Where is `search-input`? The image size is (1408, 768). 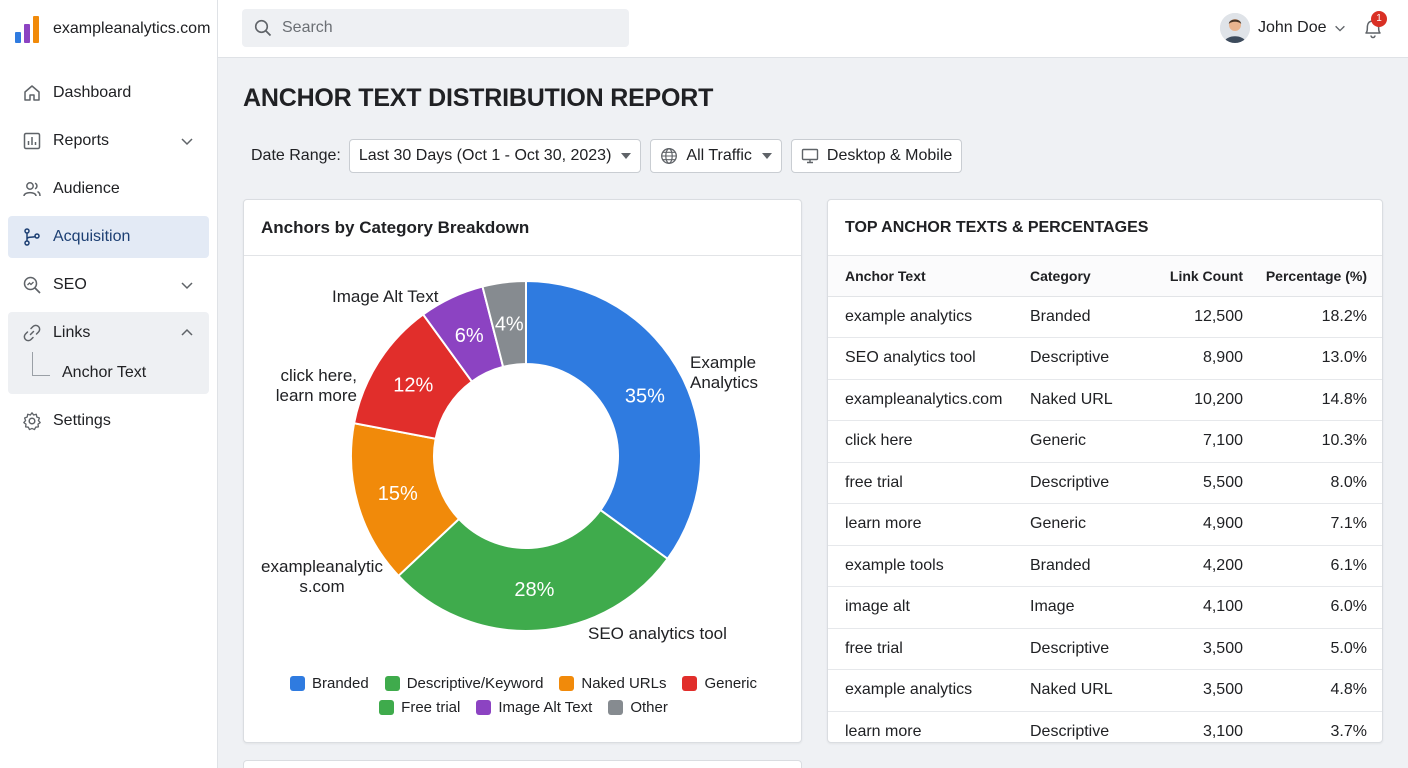 search-input is located at coordinates (442, 28).